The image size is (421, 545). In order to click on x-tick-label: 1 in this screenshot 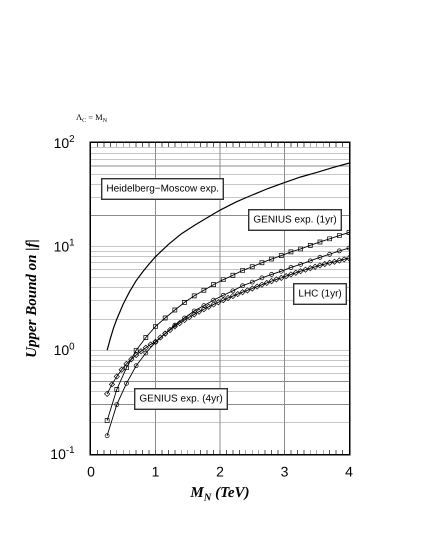, I will do `click(156, 471)`.